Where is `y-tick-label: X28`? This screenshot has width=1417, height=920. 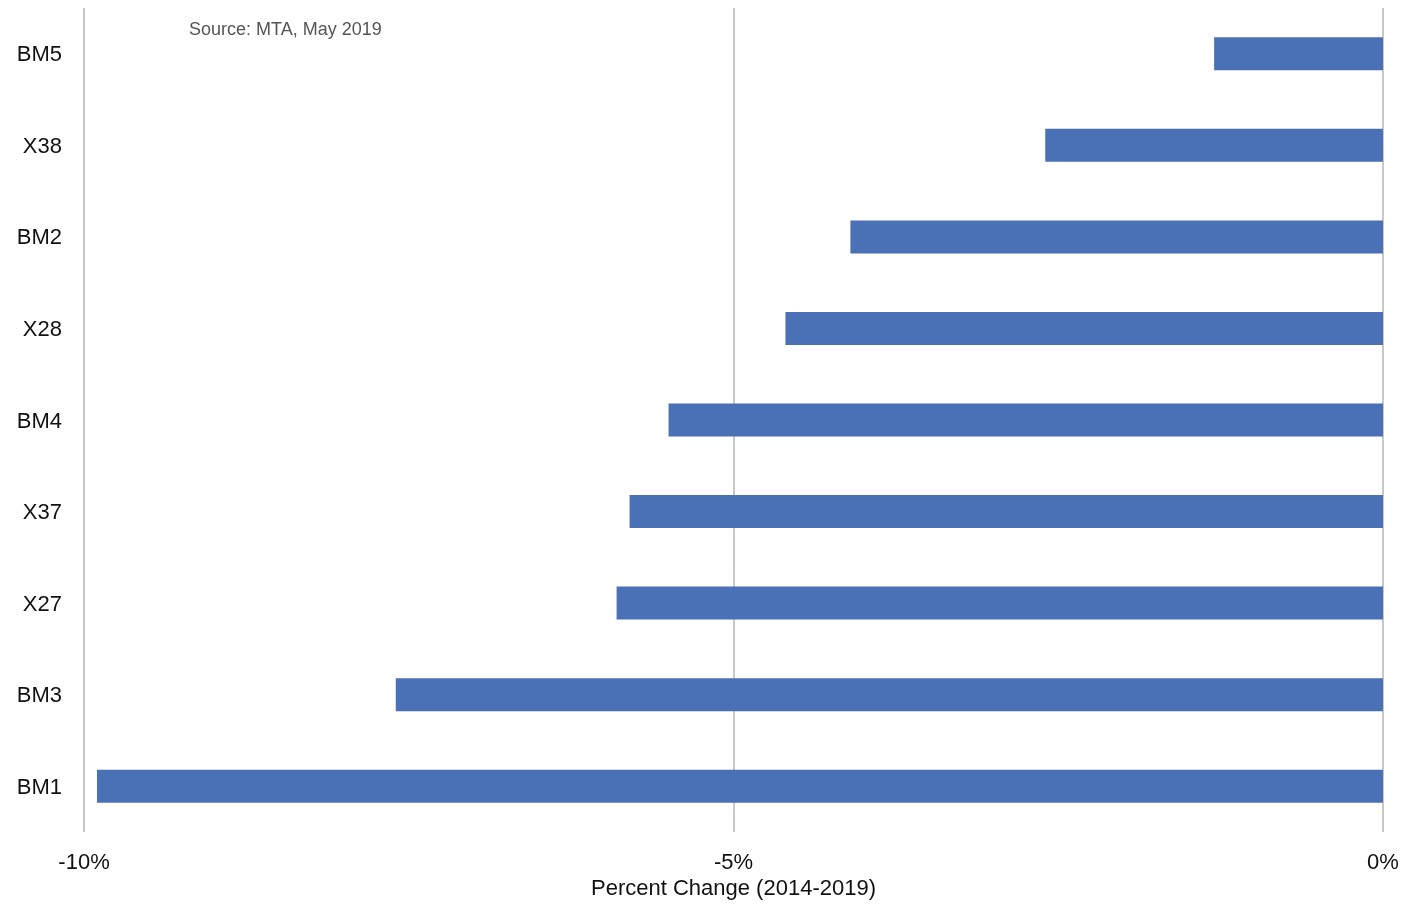
y-tick-label: X28 is located at coordinates (42, 328).